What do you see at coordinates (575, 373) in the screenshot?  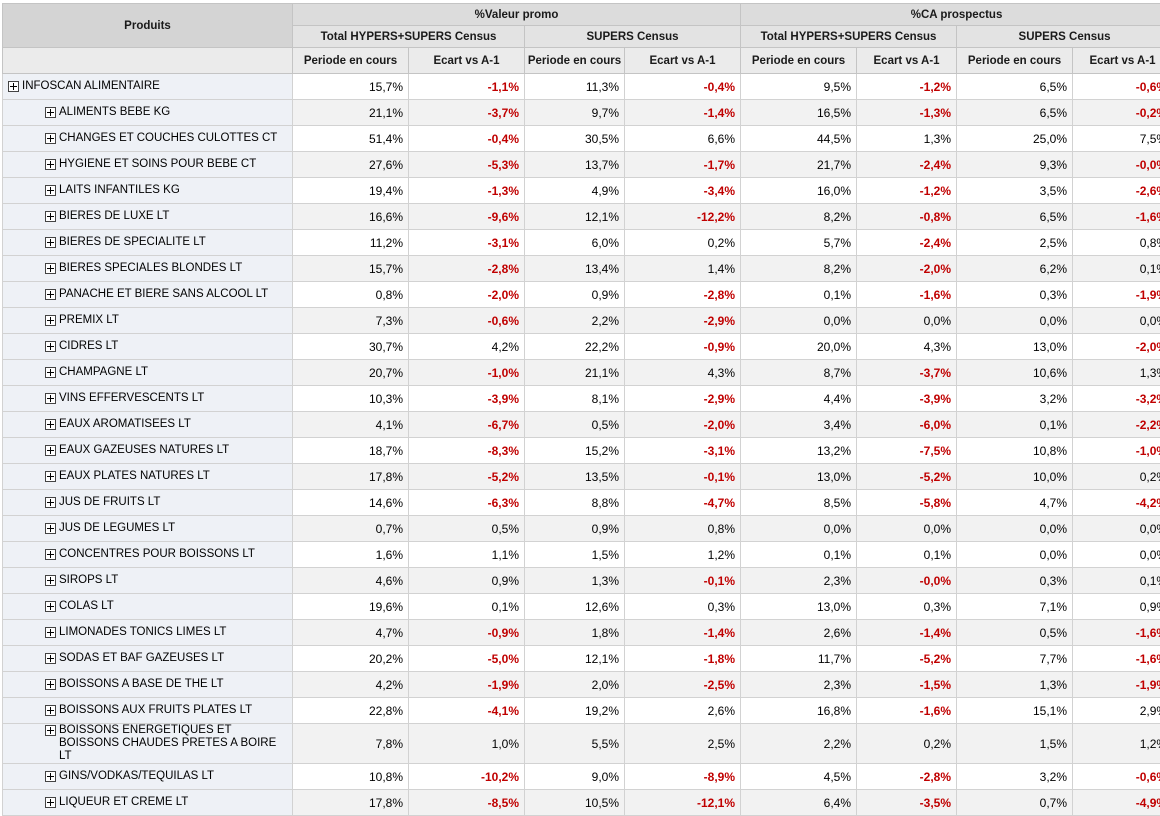 I see `value-cell-periode: 21,1%` at bounding box center [575, 373].